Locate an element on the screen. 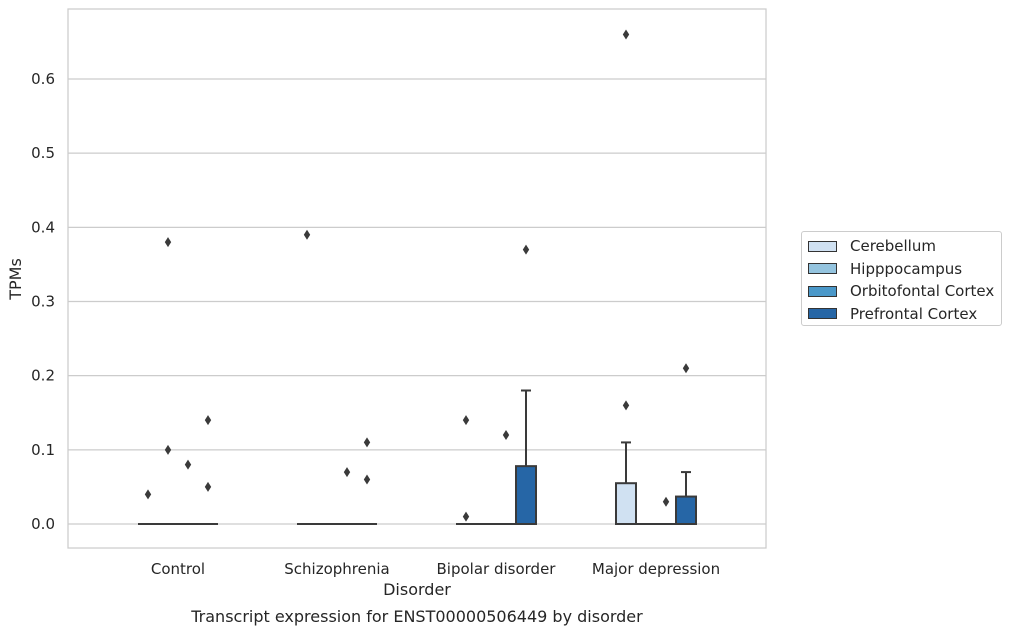 The width and height of the screenshot is (1014, 634). legend-label: Hipppocampus is located at coordinates (906, 268).